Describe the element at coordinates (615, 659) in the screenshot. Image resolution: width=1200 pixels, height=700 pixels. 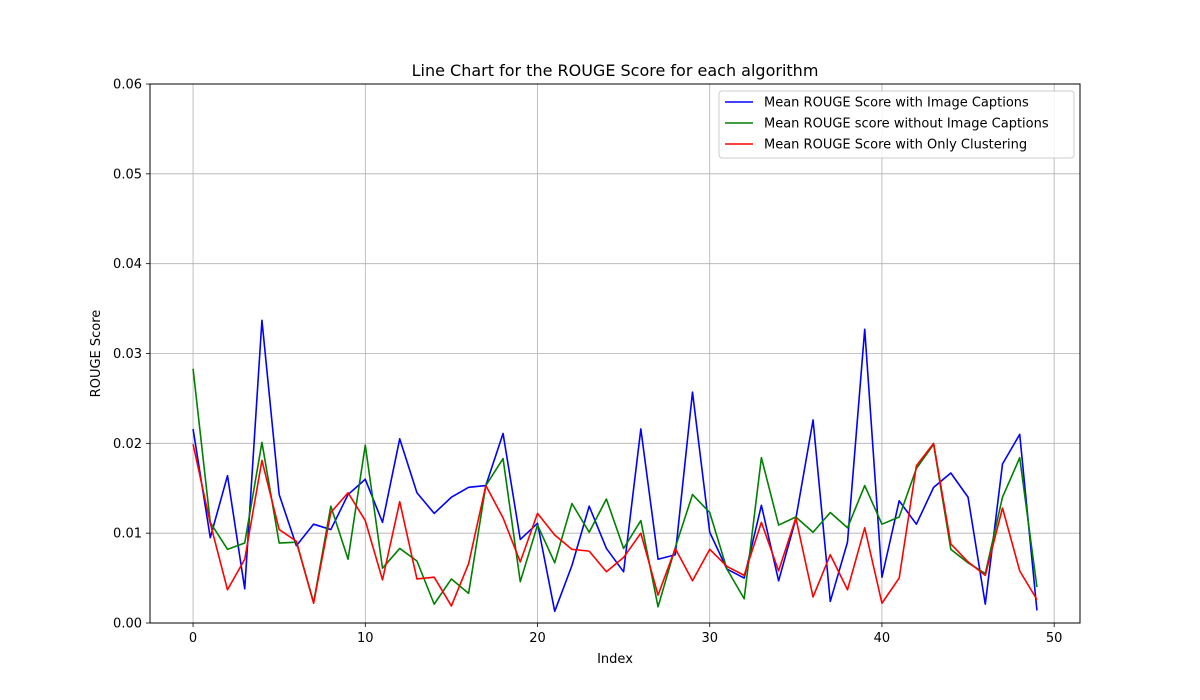
I see `x-axis-label: Index` at that location.